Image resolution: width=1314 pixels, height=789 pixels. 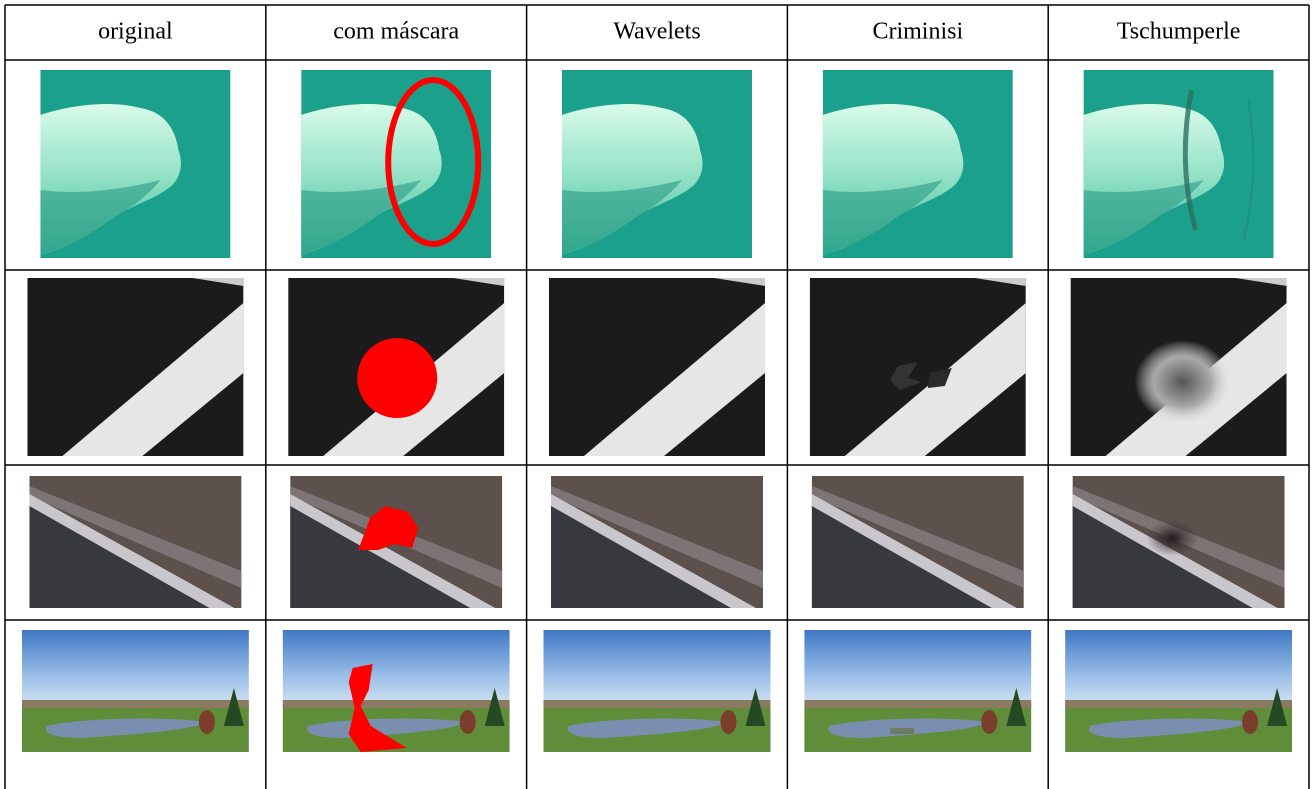 What do you see at coordinates (396, 32) in the screenshot?
I see `column-header: com máscara` at bounding box center [396, 32].